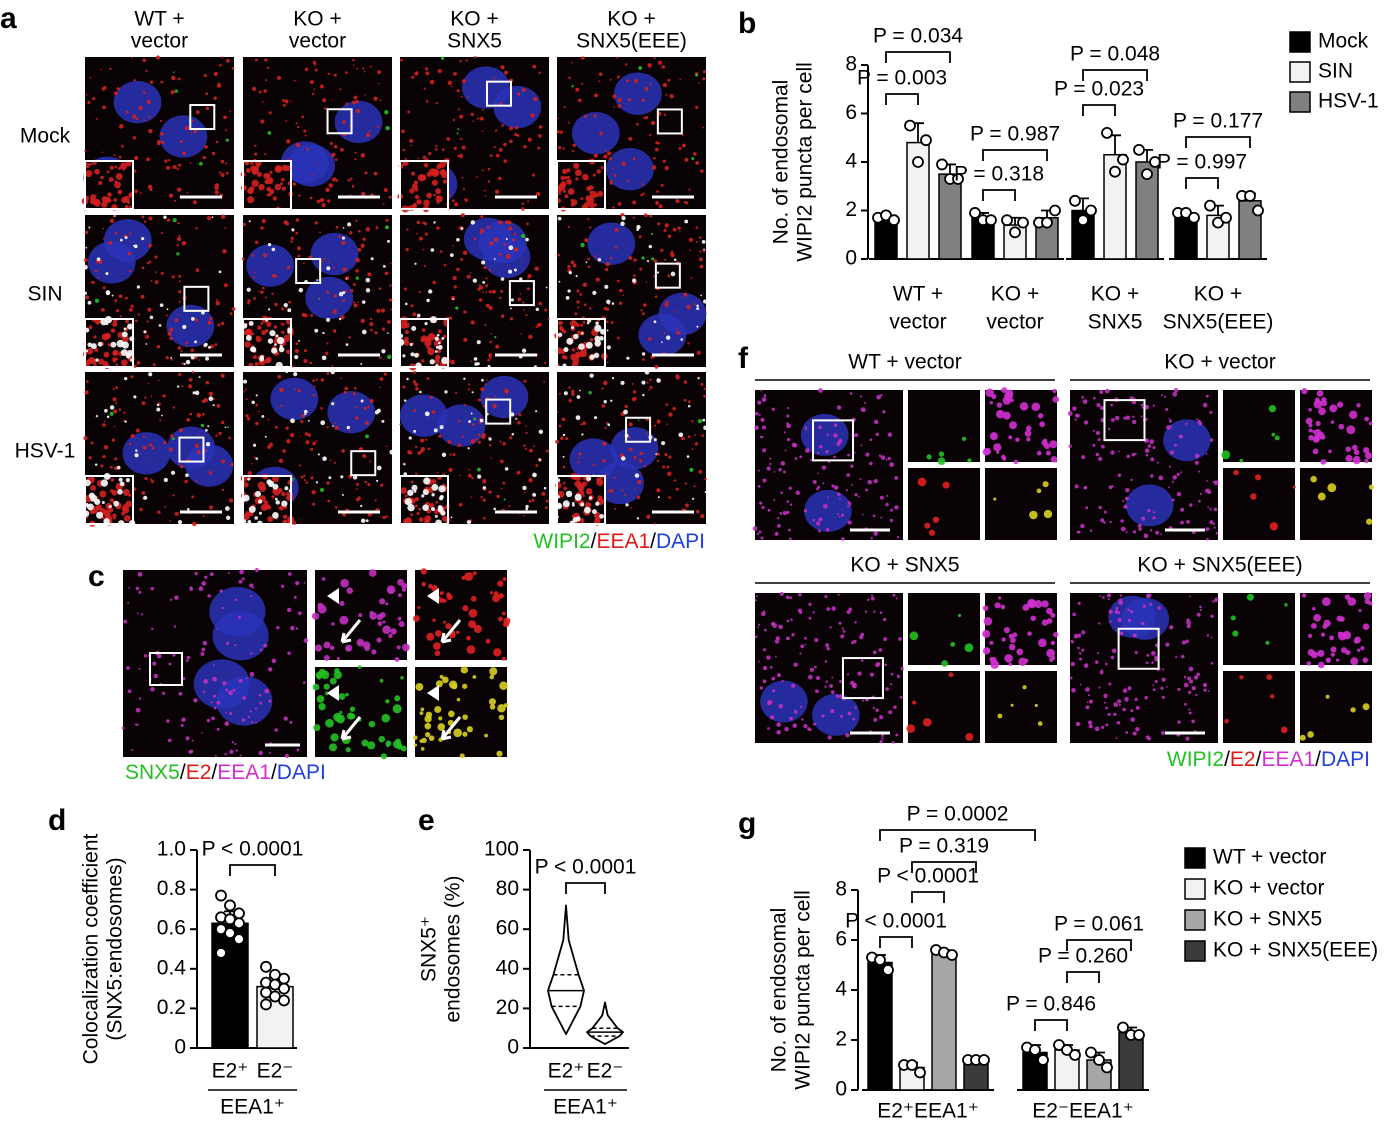 This screenshot has width=1400, height=1129. Describe the element at coordinates (426, 820) in the screenshot. I see `panel-label: e` at that location.